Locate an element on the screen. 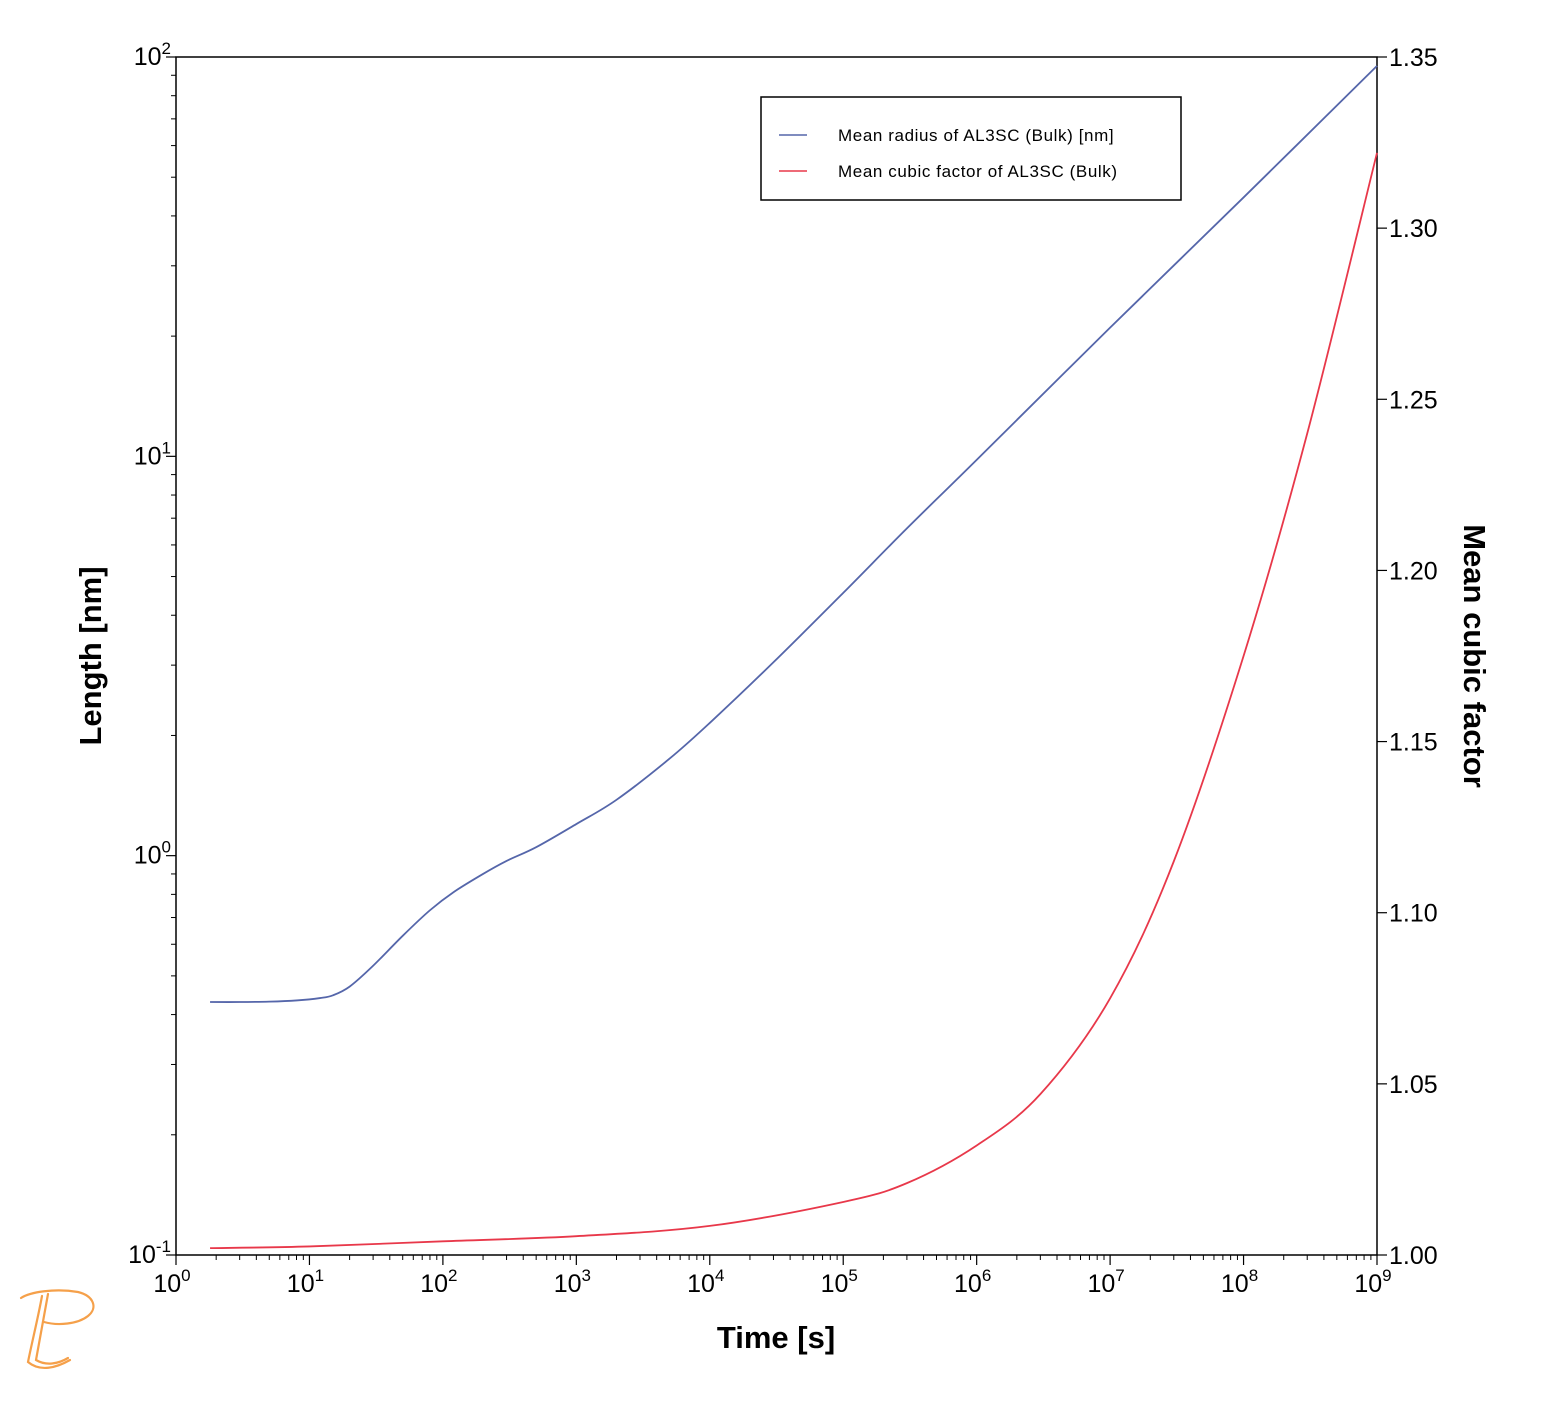 The height and width of the screenshot is (1410, 1560). y-right-tick-label: 1.20 is located at coordinates (1413, 571).